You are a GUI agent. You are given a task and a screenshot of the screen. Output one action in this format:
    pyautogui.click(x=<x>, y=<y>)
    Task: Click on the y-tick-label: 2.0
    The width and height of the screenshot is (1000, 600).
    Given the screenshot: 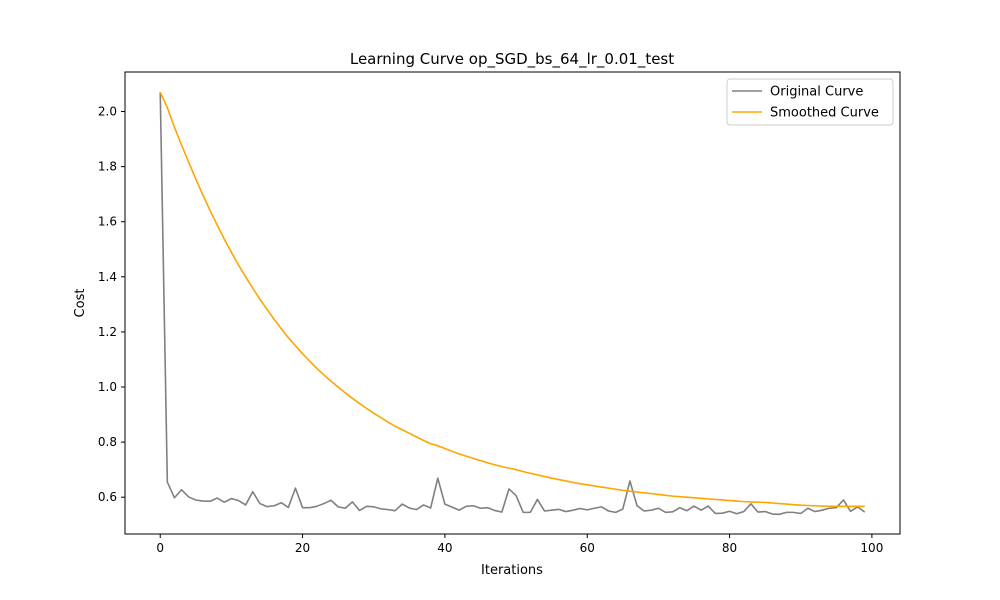 What is the action you would take?
    pyautogui.click(x=107, y=112)
    